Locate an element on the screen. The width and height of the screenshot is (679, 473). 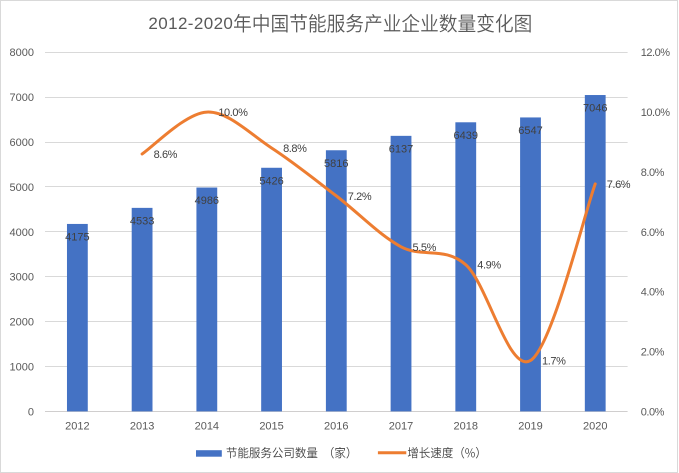
svg-text: 0.0% is located at coordinates (653, 412).